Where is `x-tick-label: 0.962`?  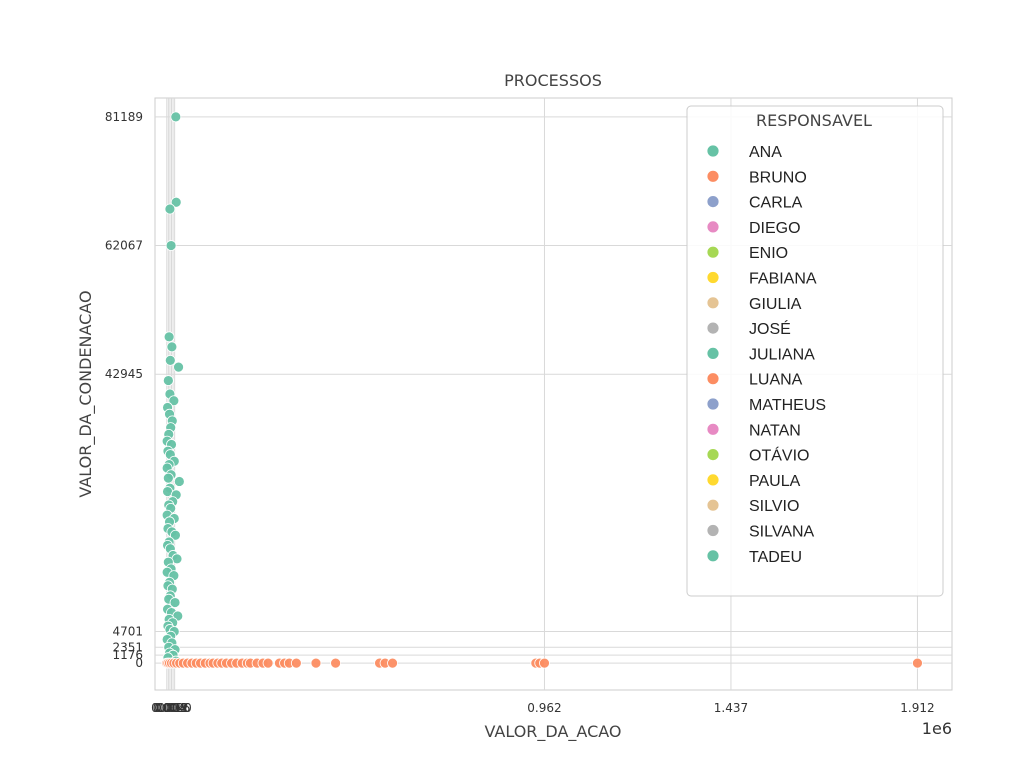 x-tick-label: 0.962 is located at coordinates (544, 708).